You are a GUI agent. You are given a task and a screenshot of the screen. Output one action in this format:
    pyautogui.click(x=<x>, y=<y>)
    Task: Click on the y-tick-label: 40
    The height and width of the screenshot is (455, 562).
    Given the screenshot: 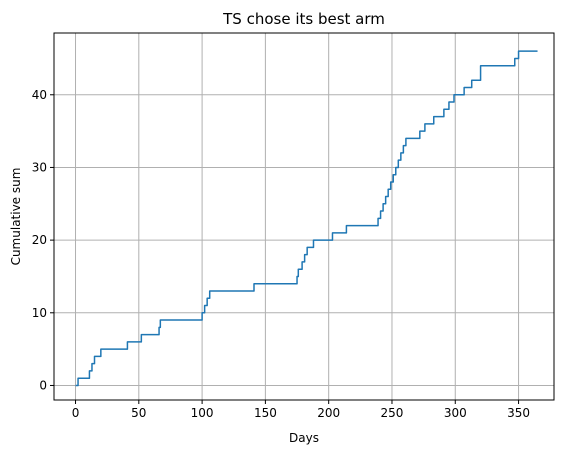 What is the action you would take?
    pyautogui.click(x=39, y=95)
    